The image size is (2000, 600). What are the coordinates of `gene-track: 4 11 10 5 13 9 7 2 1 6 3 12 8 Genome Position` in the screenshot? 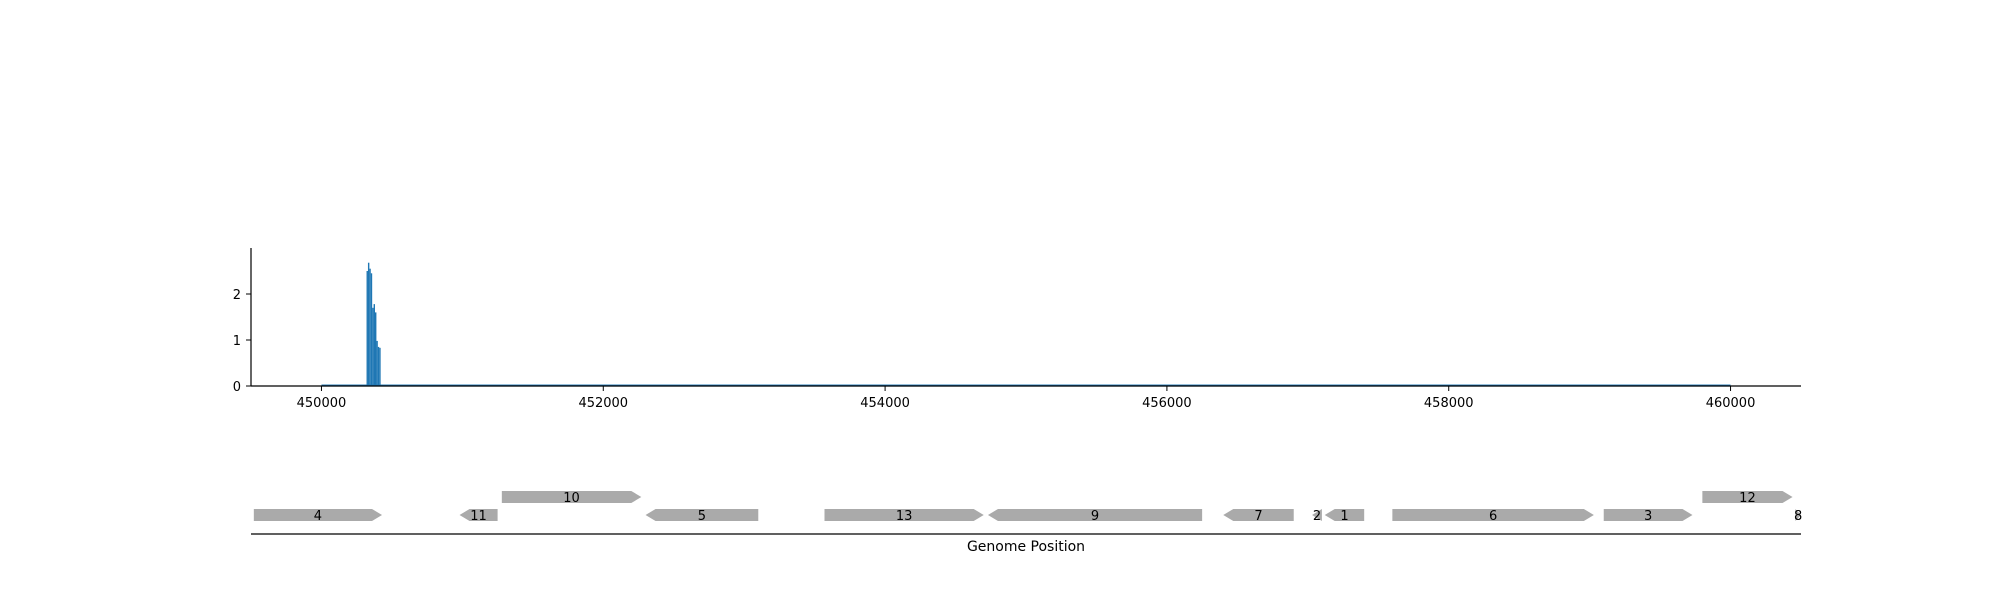 It's located at (1026, 523).